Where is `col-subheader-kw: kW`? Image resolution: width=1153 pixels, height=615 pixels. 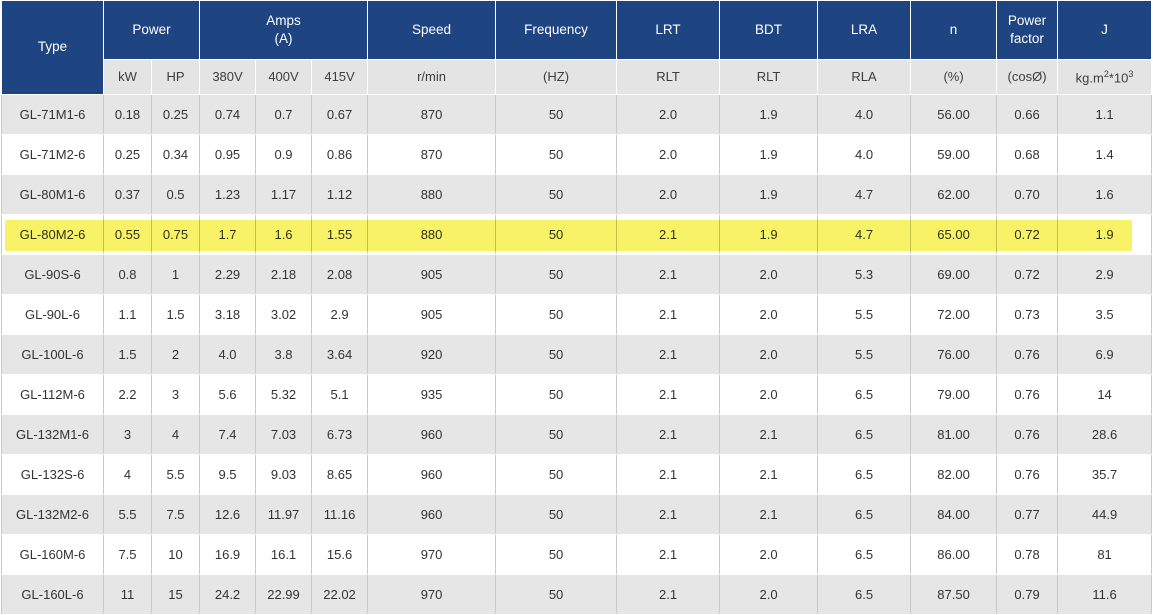 col-subheader-kw: kW is located at coordinates (127, 77).